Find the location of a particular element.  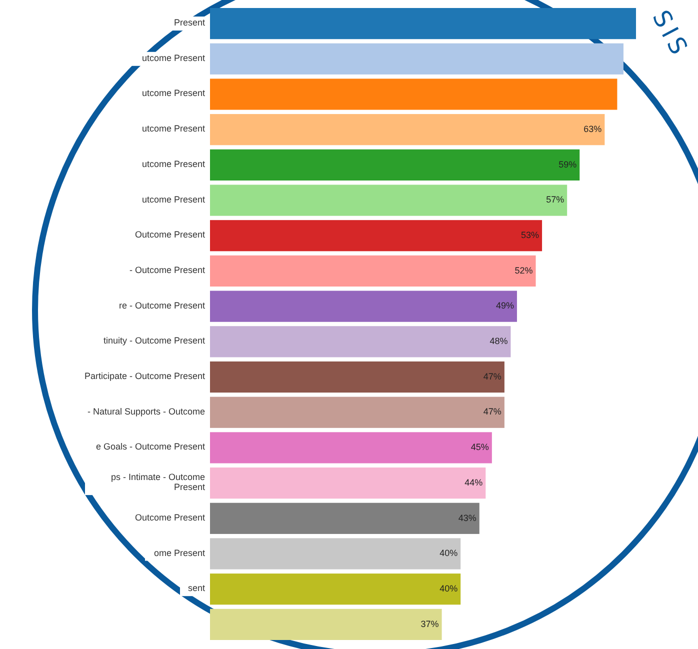

y-tick-label: - Natural Supports - Outcome is located at coordinates (146, 411).